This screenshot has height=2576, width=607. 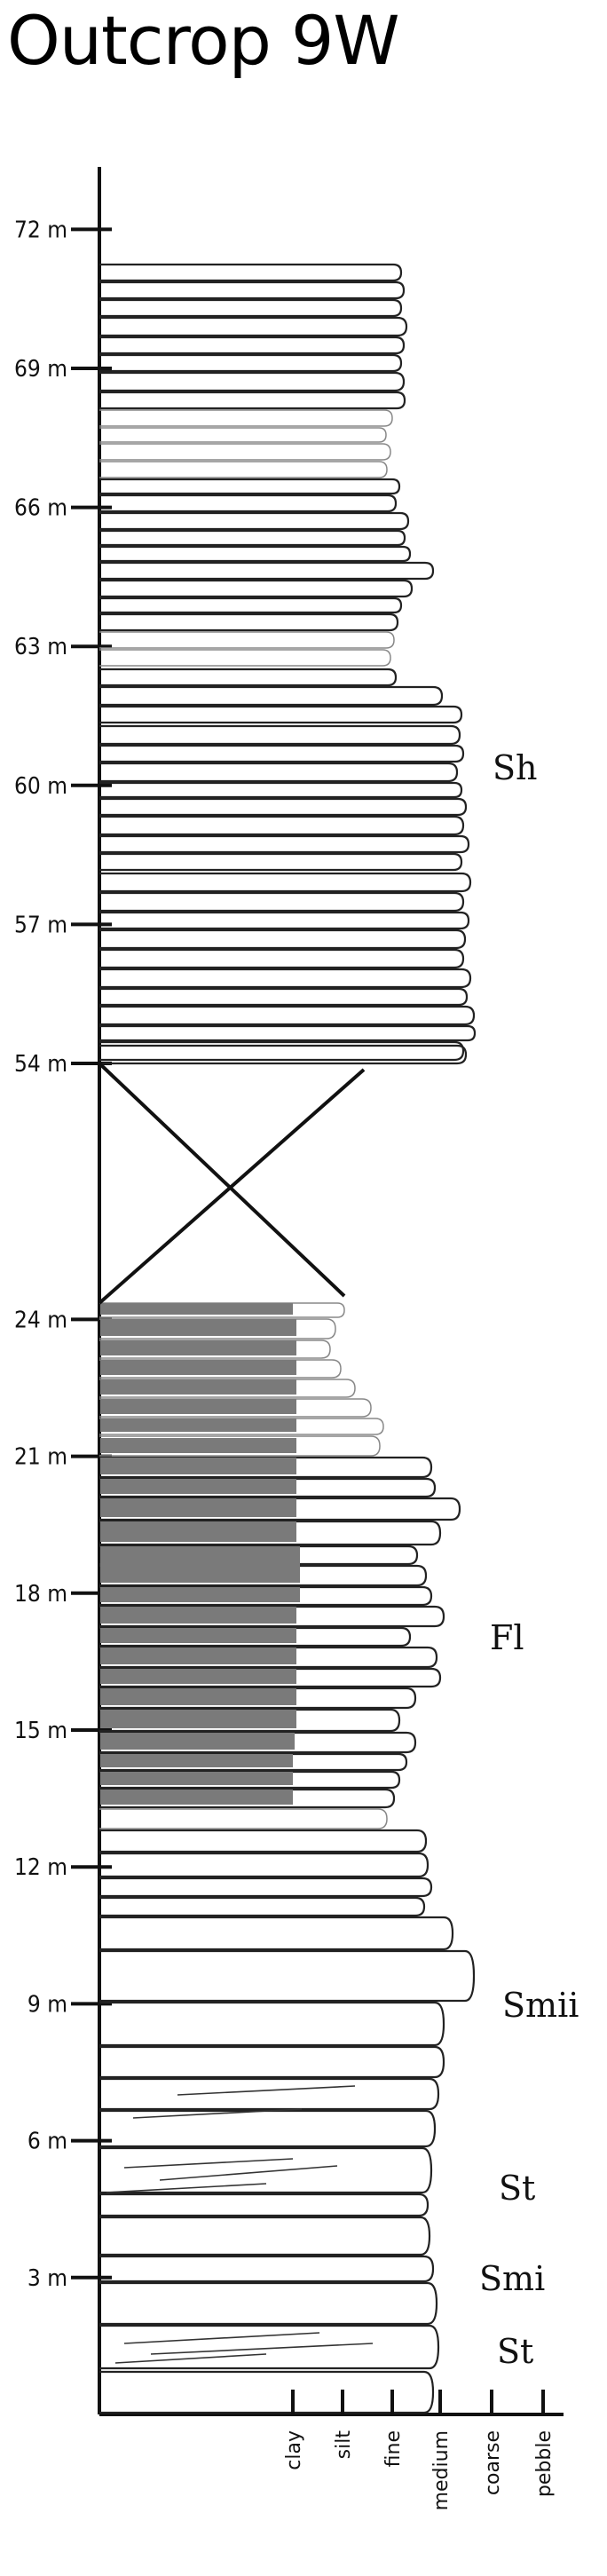 I want to click on grain-label-medium: medium, so click(x=442, y=2470).